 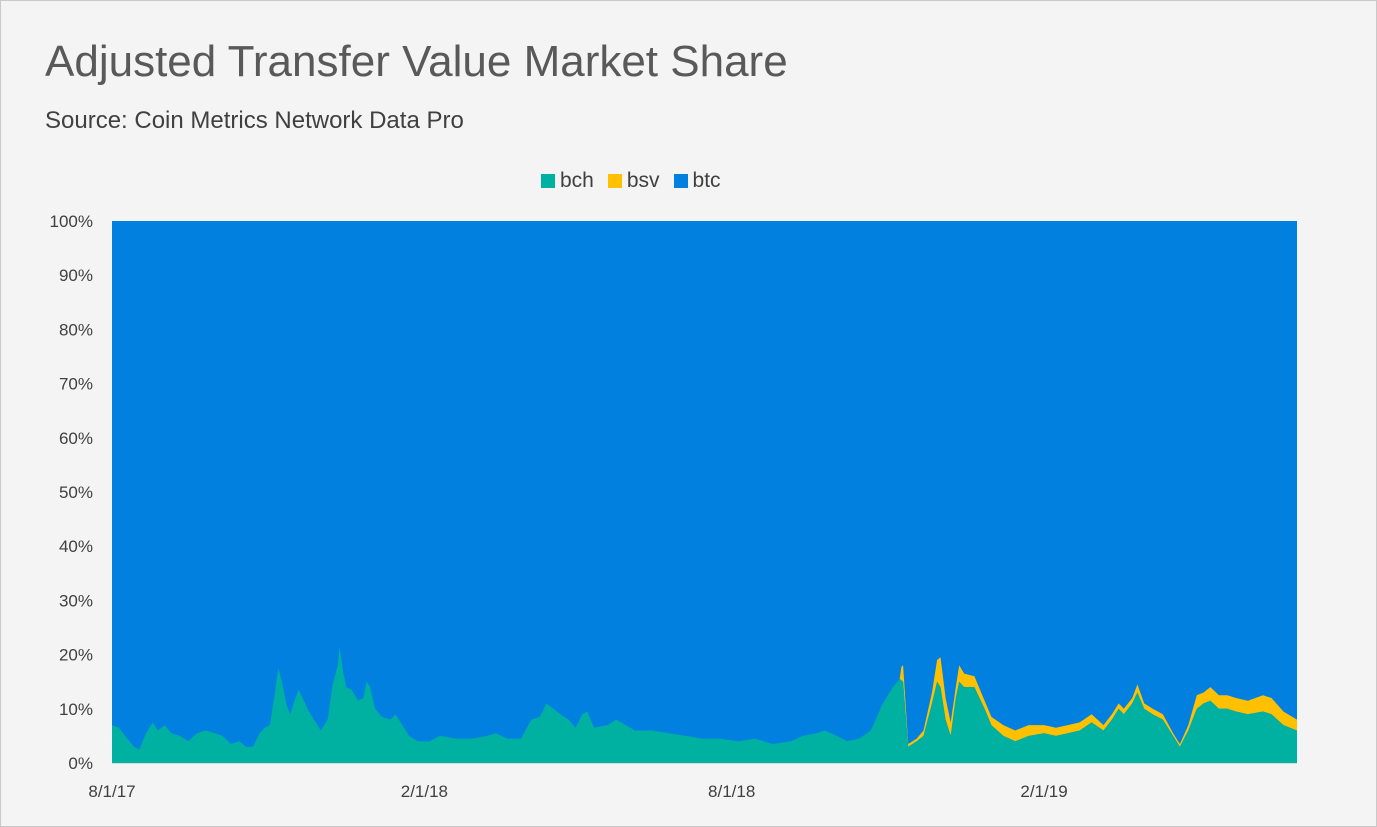 I want to click on legend-swatch-bch, so click(x=548, y=181).